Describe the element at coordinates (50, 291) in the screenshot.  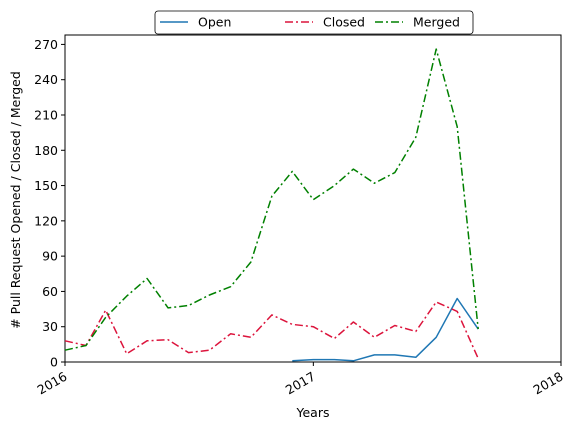
I see `y-tick-label: 60` at that location.